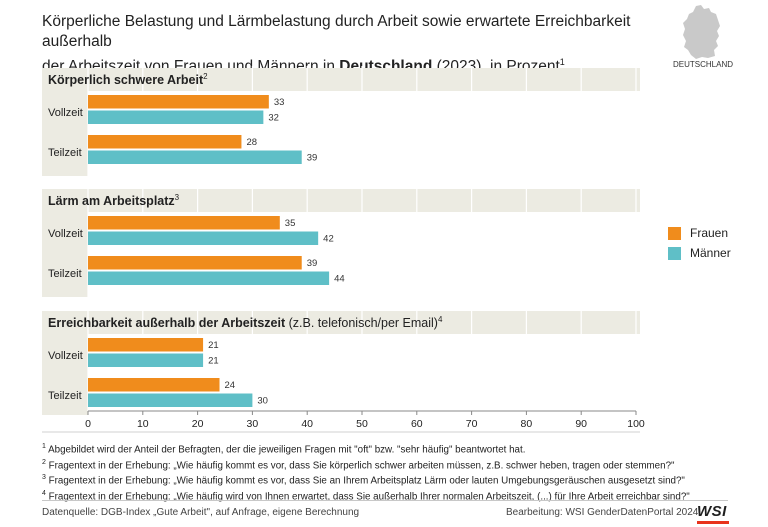  I want to click on legend-item-maenner: Männer, so click(699, 253).